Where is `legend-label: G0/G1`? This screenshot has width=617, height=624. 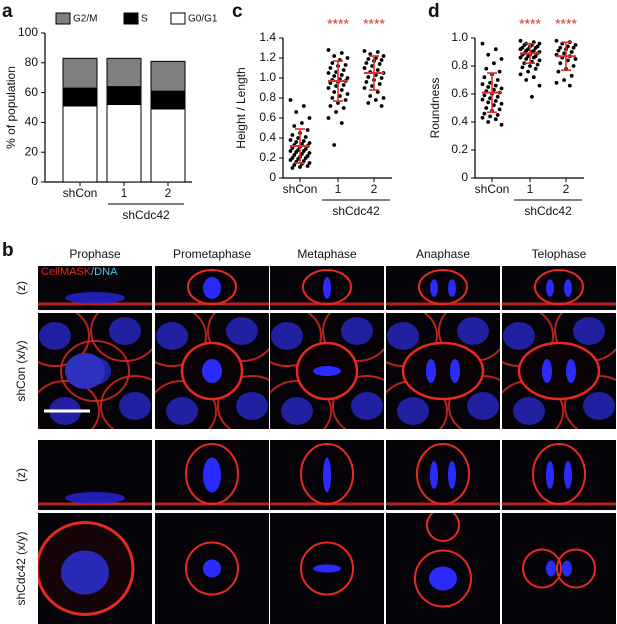 legend-label: G0/G1 is located at coordinates (203, 19).